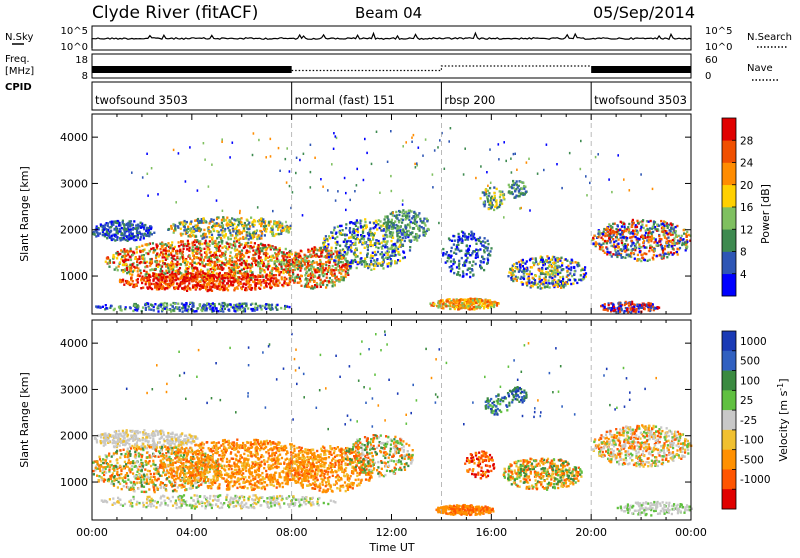 The height and width of the screenshot is (558, 800). What do you see at coordinates (711, 60) in the screenshot?
I see `freq-right-tick-top: 60` at bounding box center [711, 60].